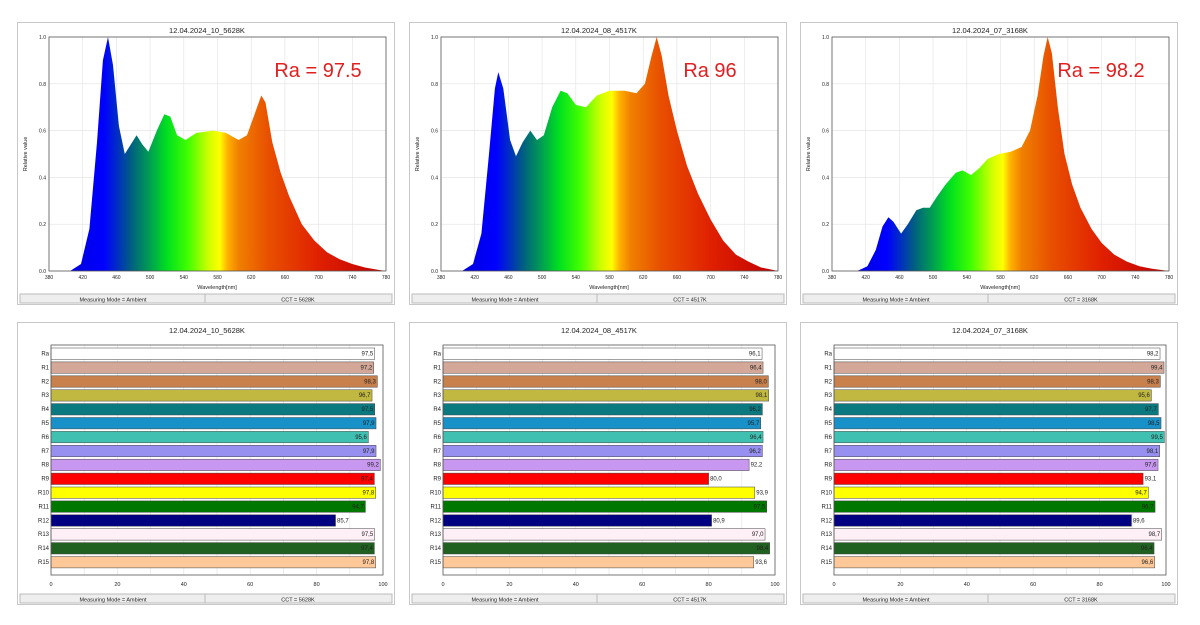  Describe the element at coordinates (212, 353) in the screenshot. I see `bar-ra` at that location.